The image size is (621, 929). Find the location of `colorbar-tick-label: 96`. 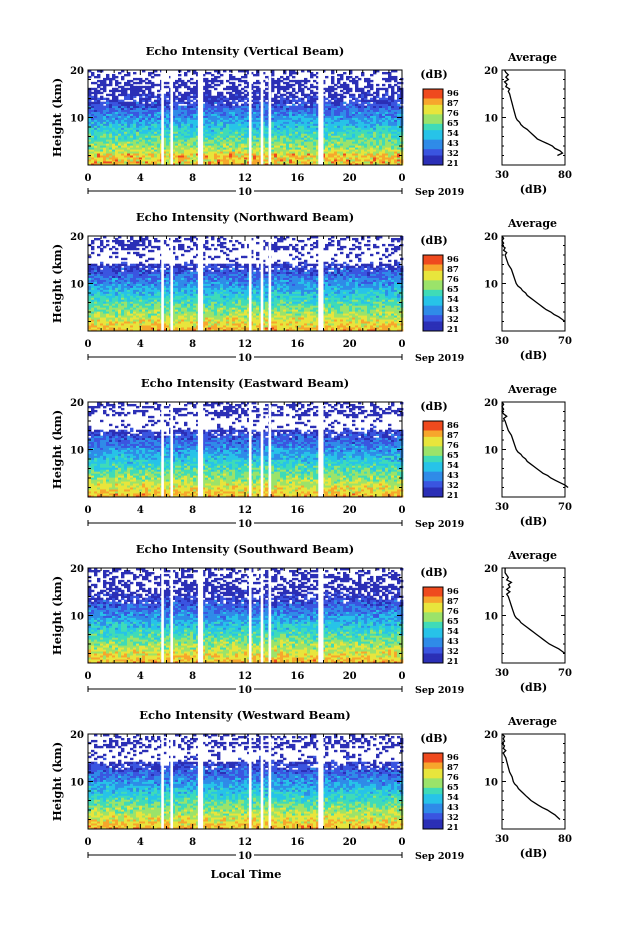

colorbar-tick-label: 96 is located at coordinates (453, 94).